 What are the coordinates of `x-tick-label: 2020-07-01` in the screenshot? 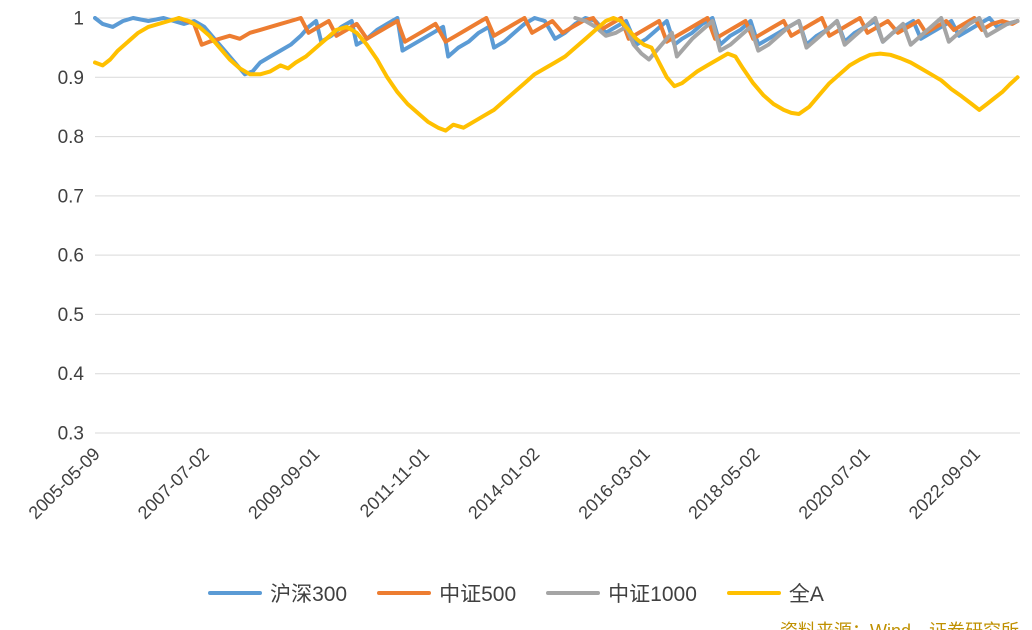 It's located at (834, 483).